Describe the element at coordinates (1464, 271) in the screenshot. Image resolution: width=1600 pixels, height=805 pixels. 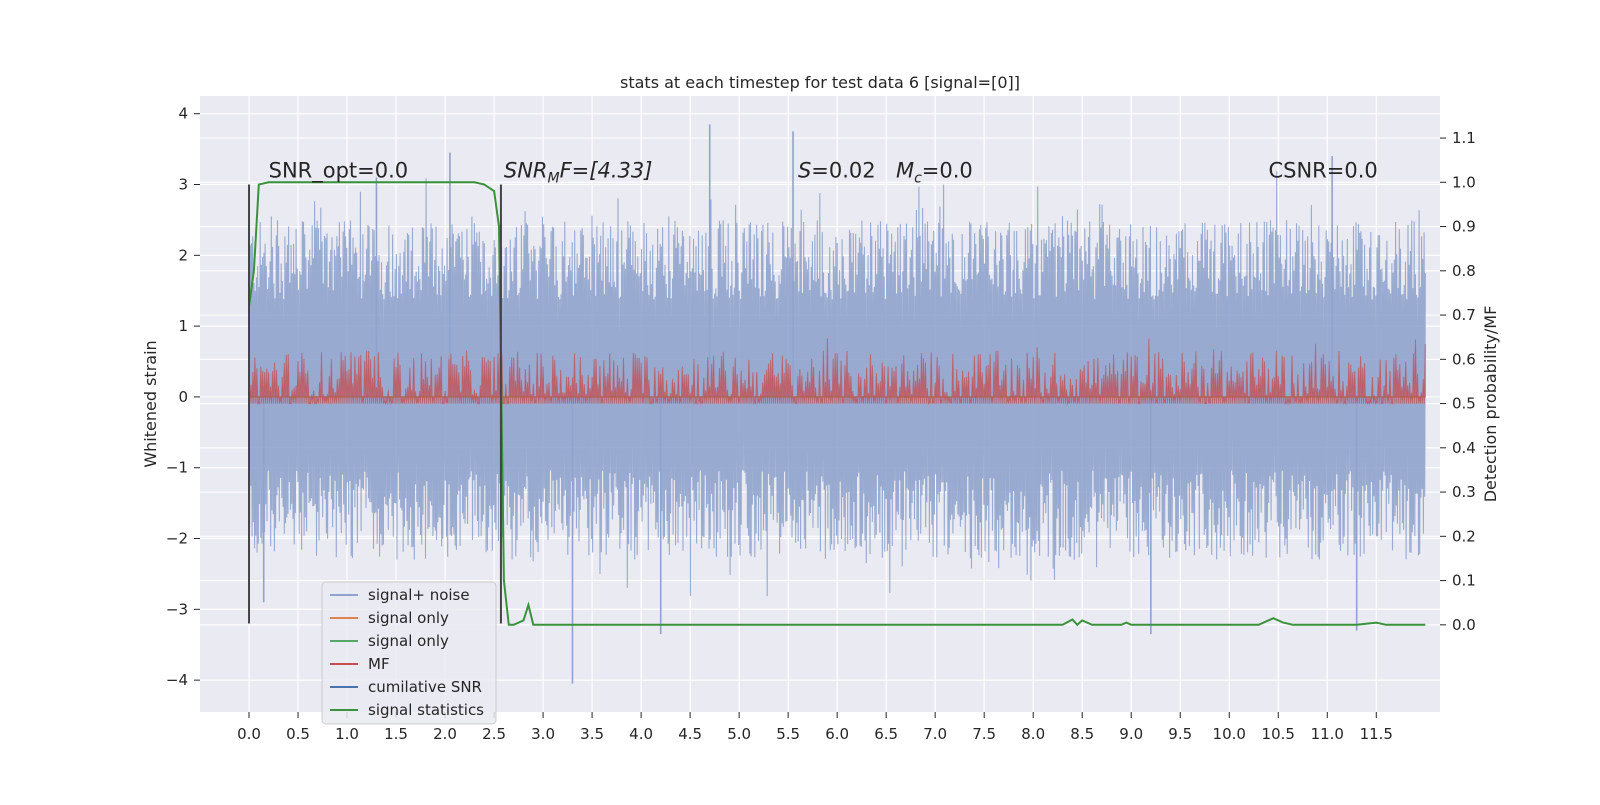
I see `y2-tick-label: 0.8` at that location.